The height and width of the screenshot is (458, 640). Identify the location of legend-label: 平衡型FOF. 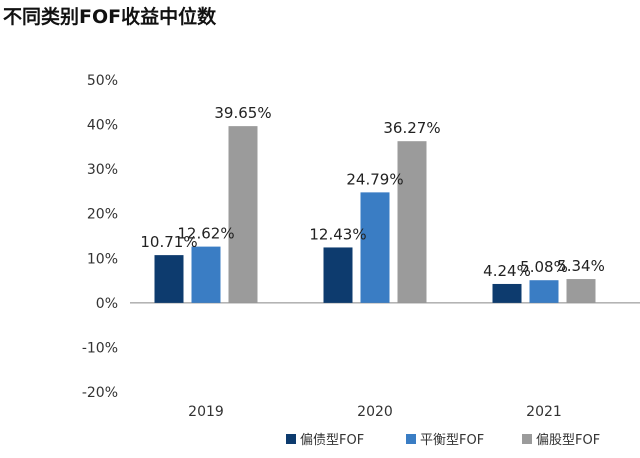
(452, 440).